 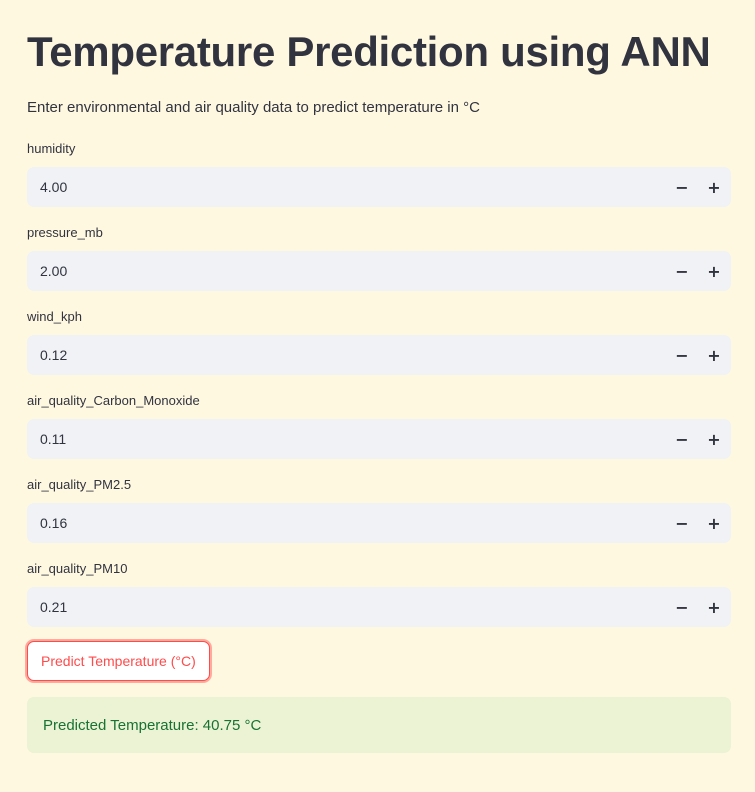 What do you see at coordinates (346, 523) in the screenshot?
I see `pm25-input` at bounding box center [346, 523].